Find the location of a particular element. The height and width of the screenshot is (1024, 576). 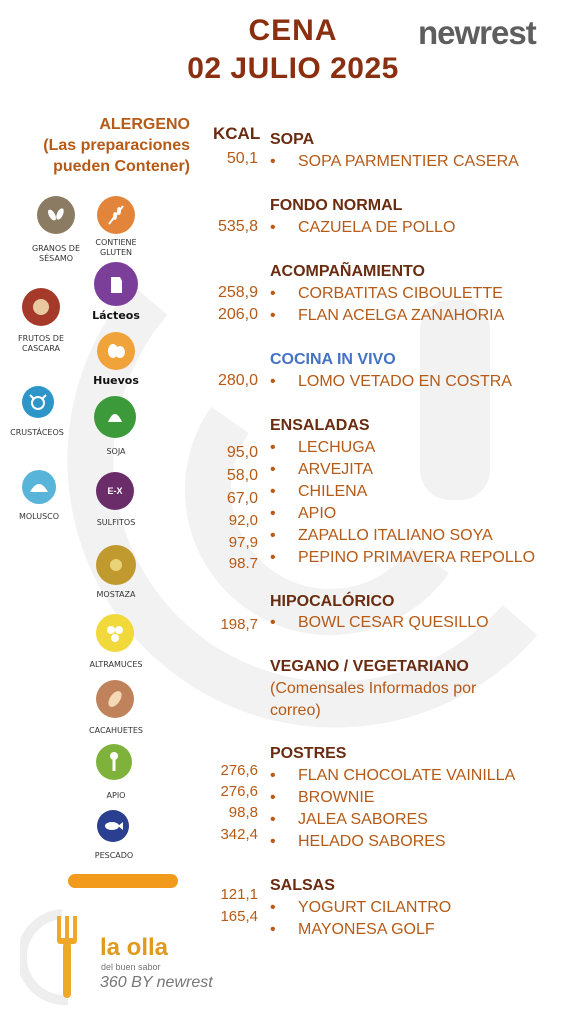

celery-label: APIO is located at coordinates (116, 795).